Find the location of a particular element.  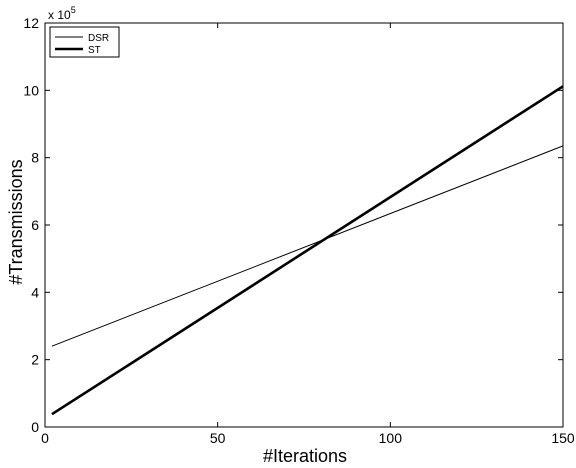

x-tick-label: 150 is located at coordinates (563, 438).